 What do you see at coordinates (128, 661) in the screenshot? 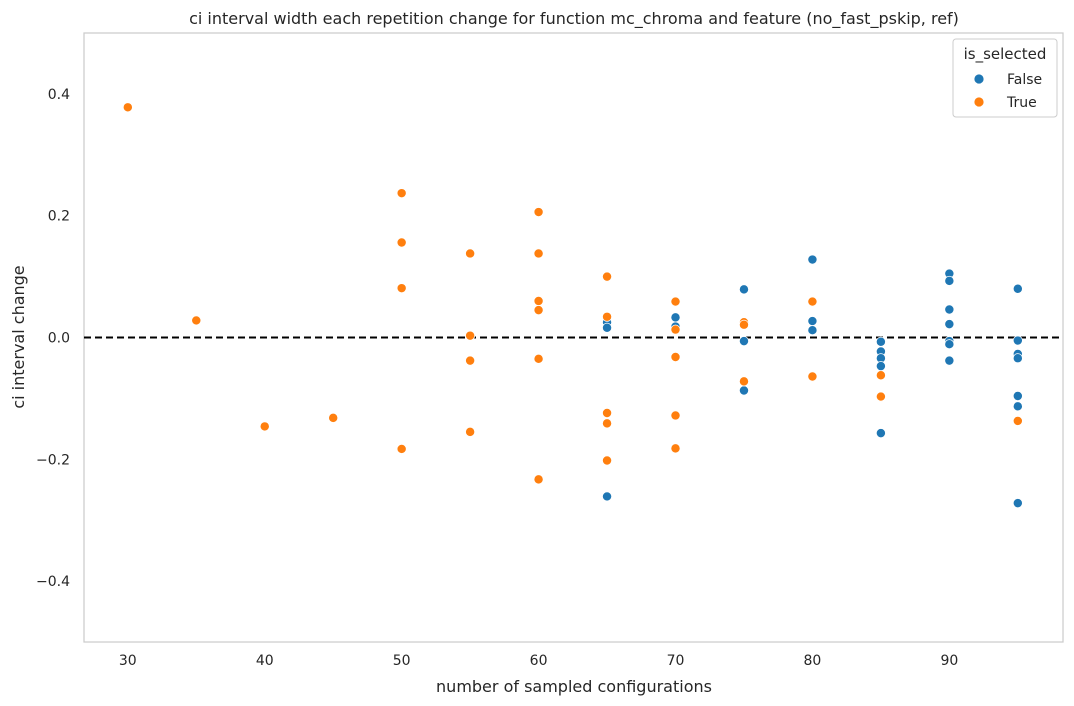
I see `x-tick-label: 30` at bounding box center [128, 661].